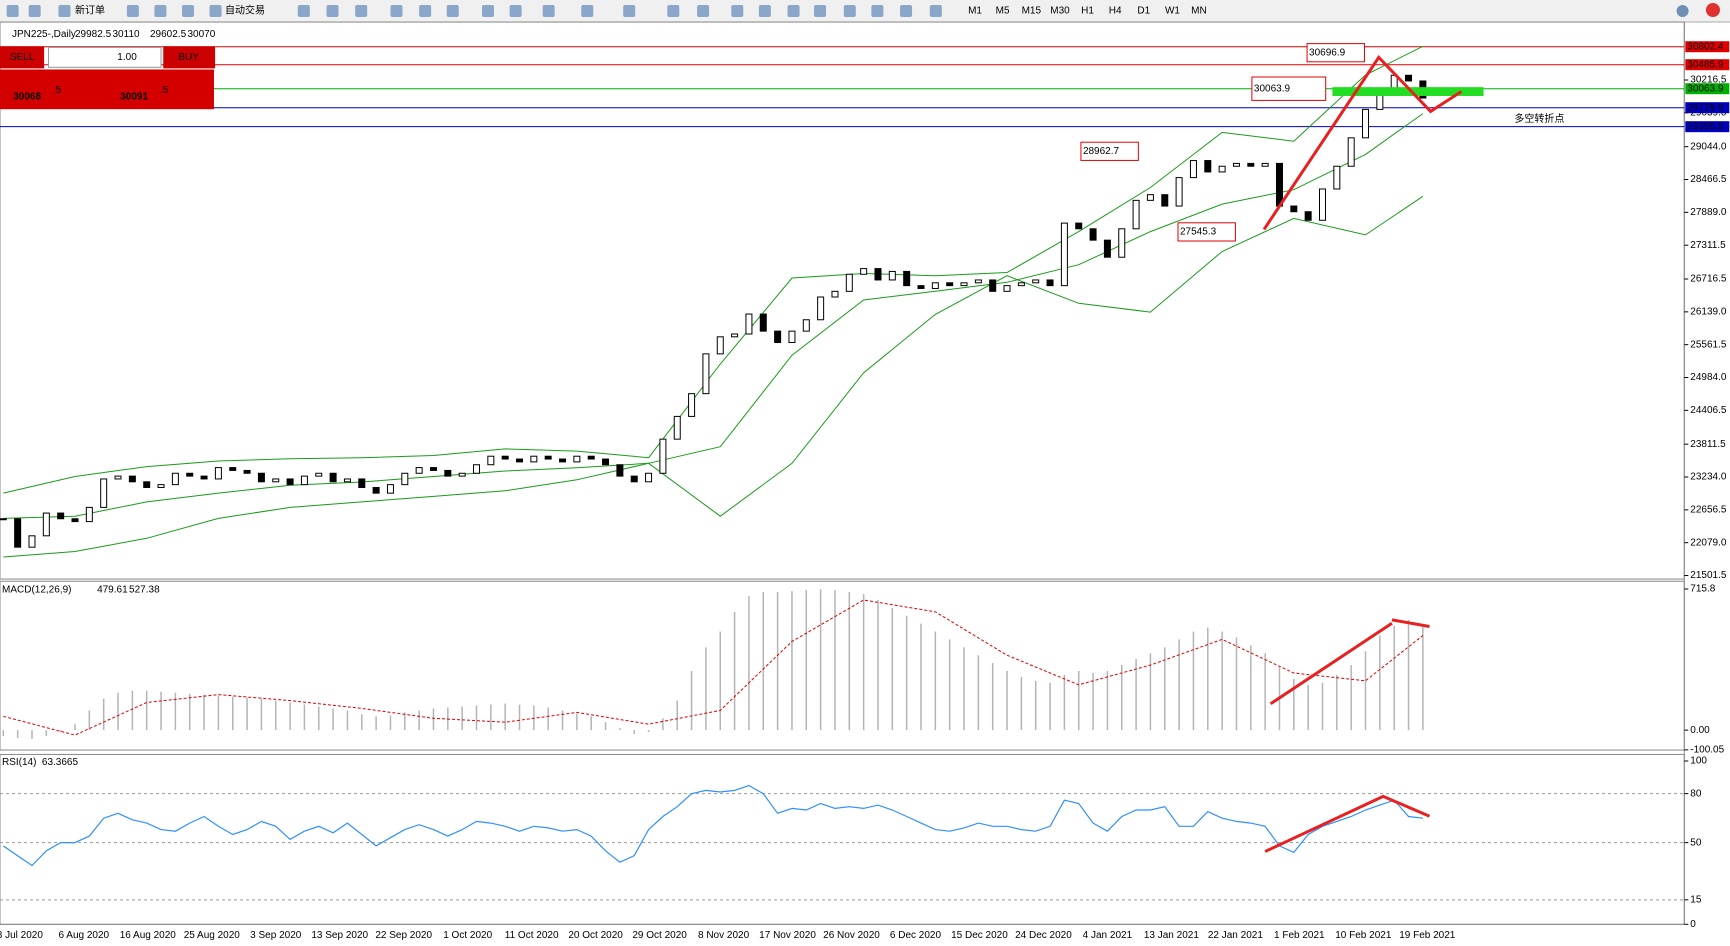  Describe the element at coordinates (724, 935) in the screenshot. I see `x-tick-label: 8 Nov 2020` at that location.